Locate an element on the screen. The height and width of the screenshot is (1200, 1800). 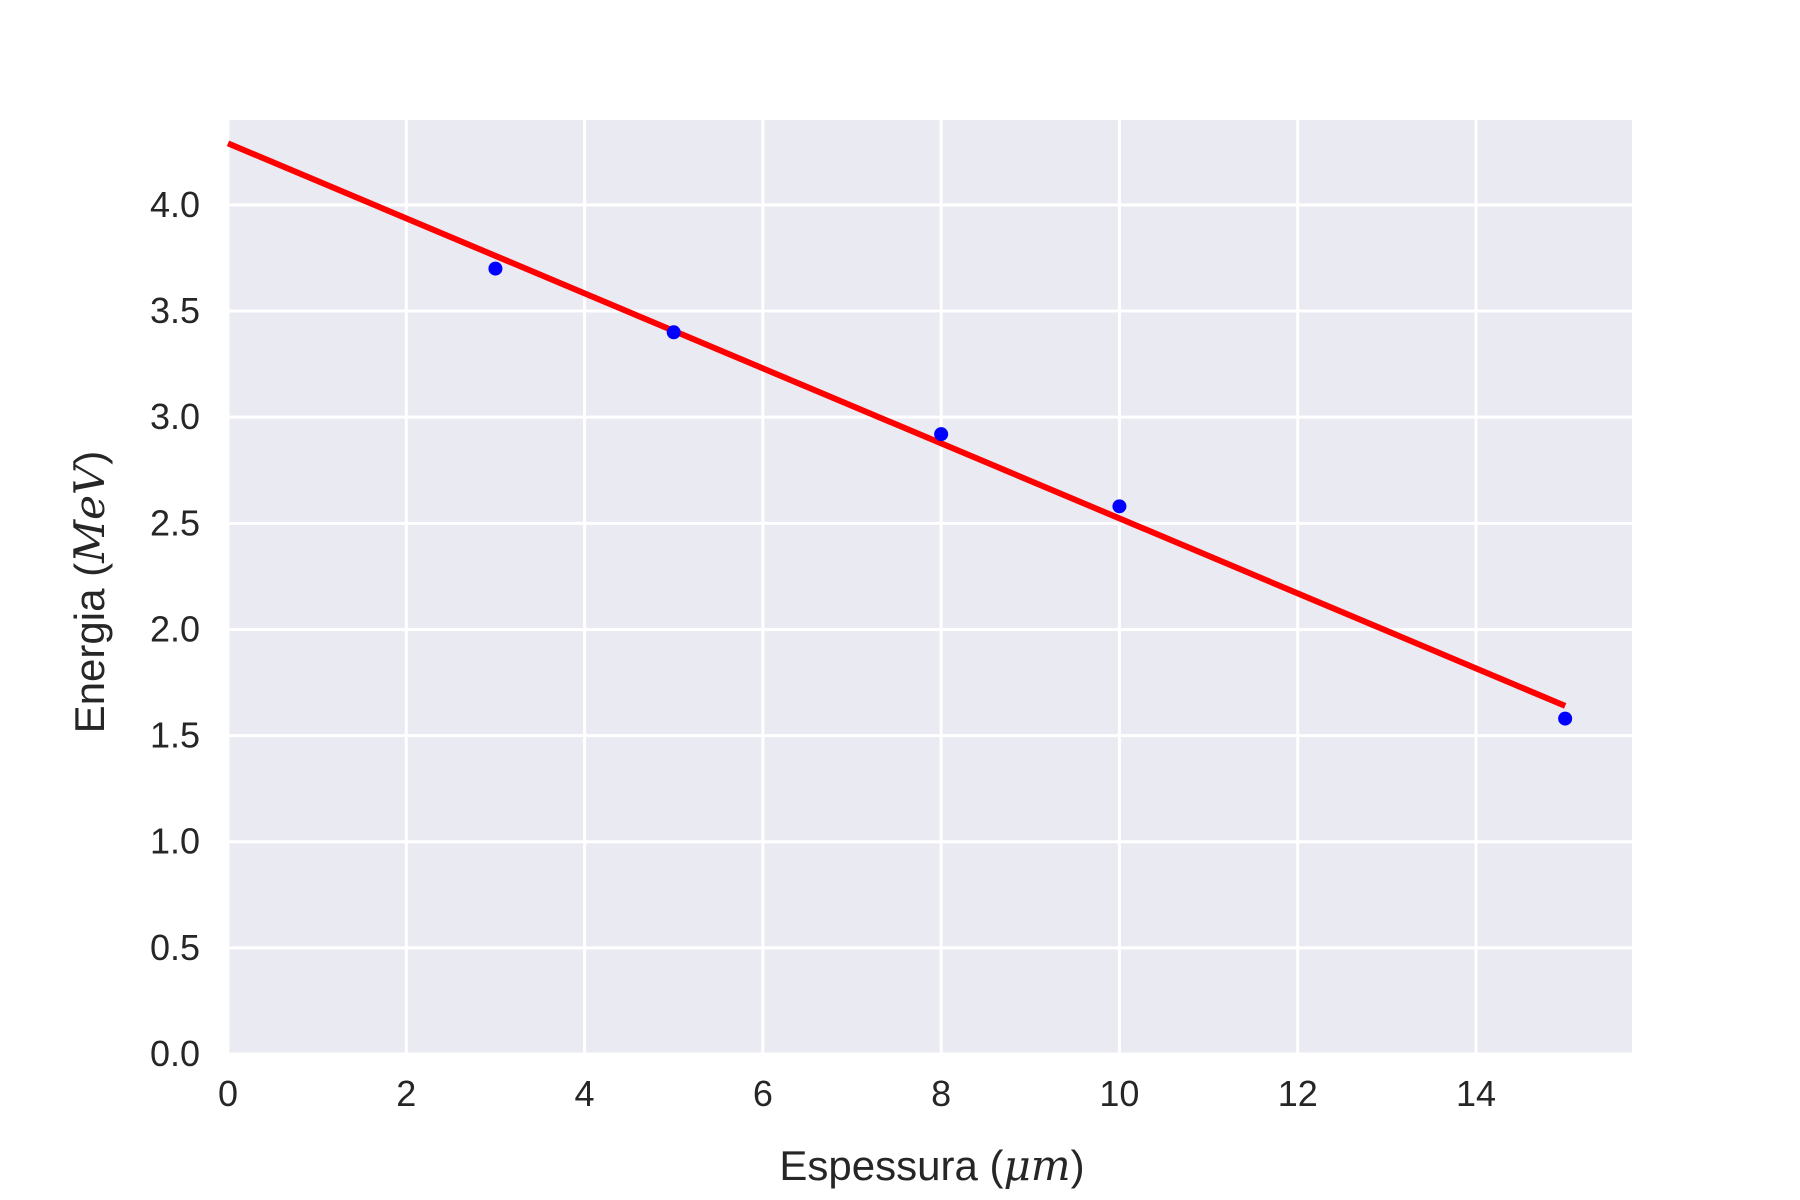
x-axis-label-text: Espessura is located at coordinates (878, 1165).